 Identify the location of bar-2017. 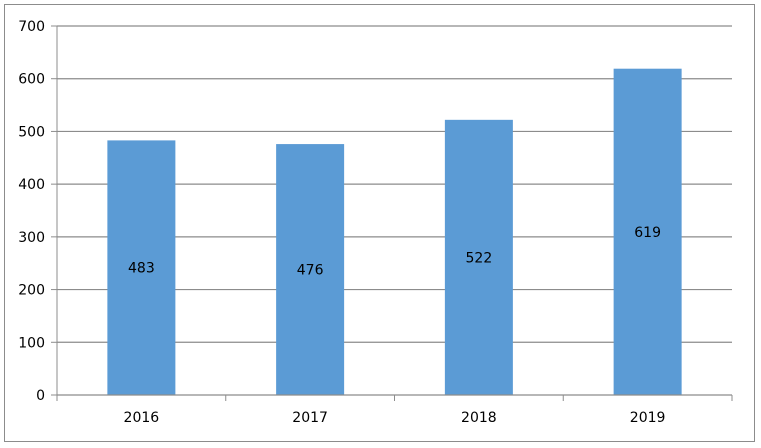
(310, 269).